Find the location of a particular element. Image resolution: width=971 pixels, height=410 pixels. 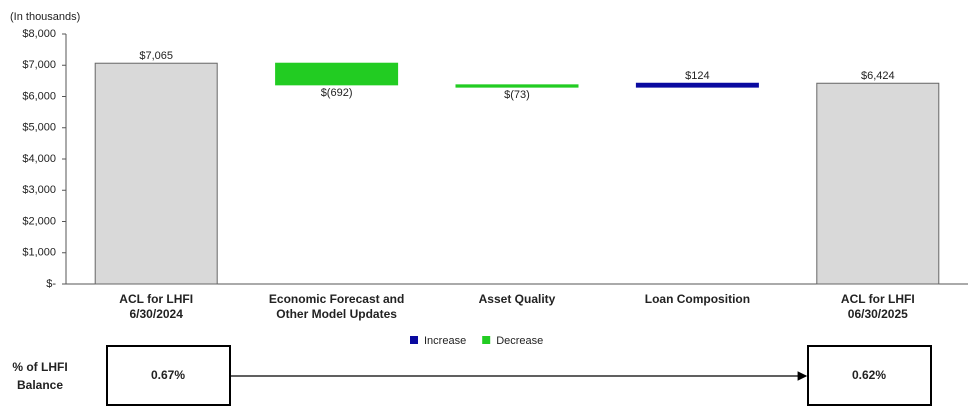

balance-start: 0.67% is located at coordinates (168, 375).